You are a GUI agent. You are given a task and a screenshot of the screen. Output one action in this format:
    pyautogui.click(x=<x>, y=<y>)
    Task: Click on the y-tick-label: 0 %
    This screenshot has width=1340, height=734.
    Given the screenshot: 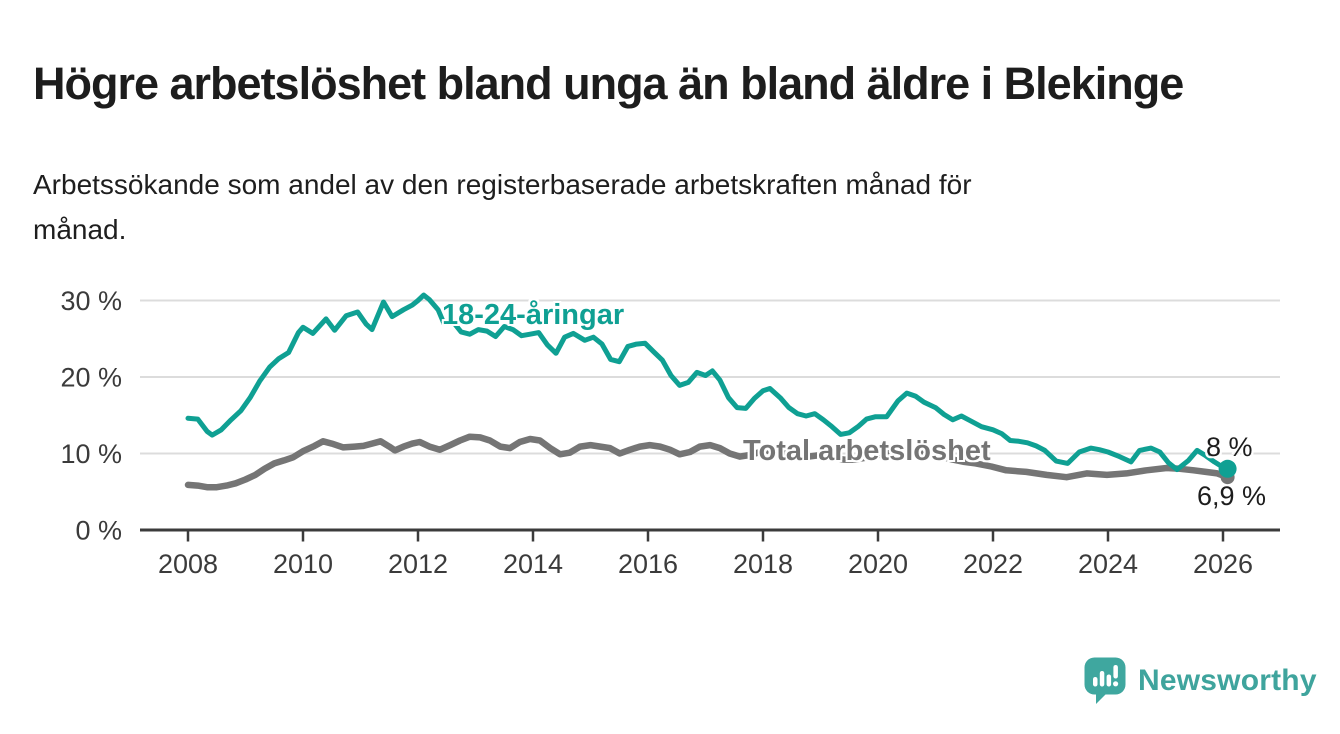 What is the action you would take?
    pyautogui.click(x=98, y=531)
    